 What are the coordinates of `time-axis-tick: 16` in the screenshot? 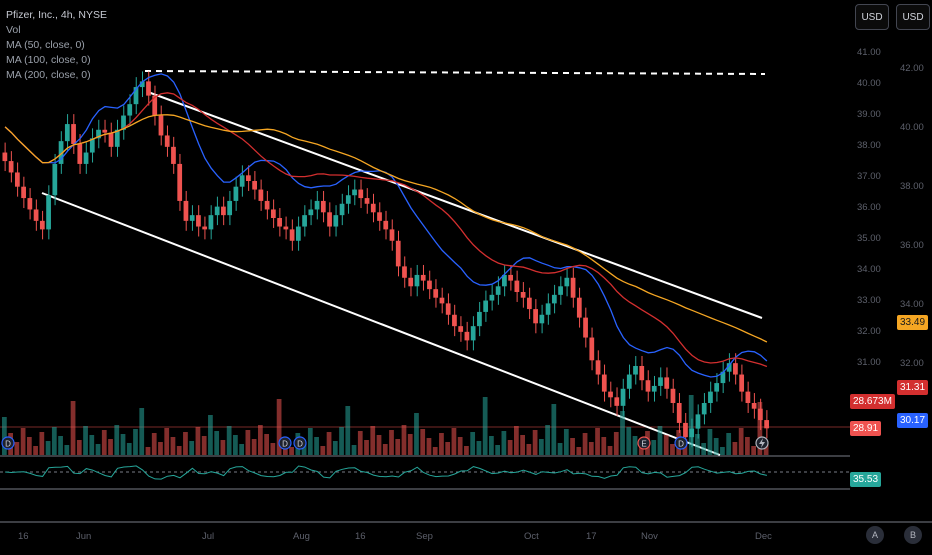 It's located at (23, 536).